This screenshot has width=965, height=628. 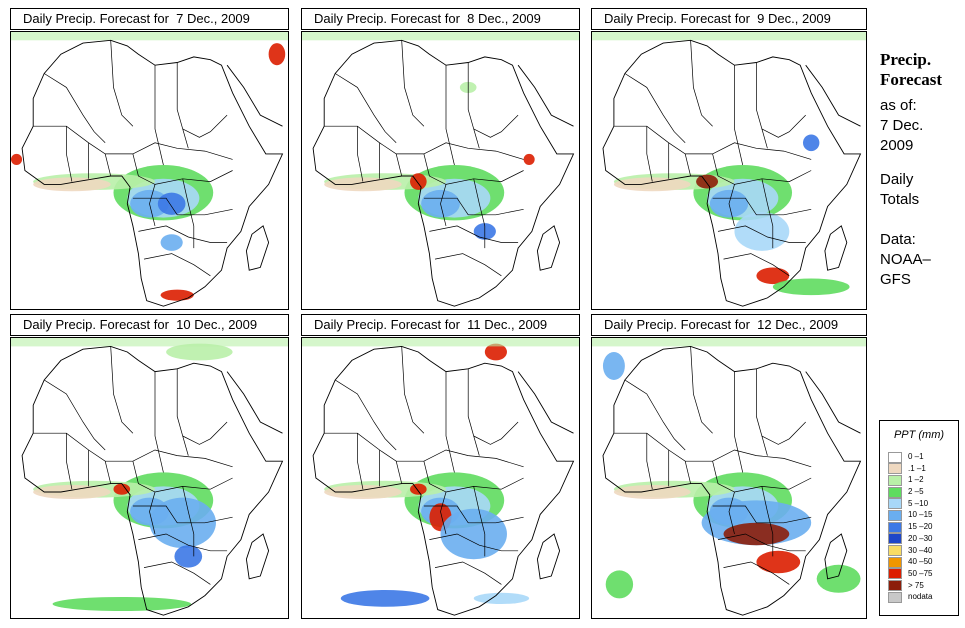 I want to click on precip-layer, so click(x=149, y=474).